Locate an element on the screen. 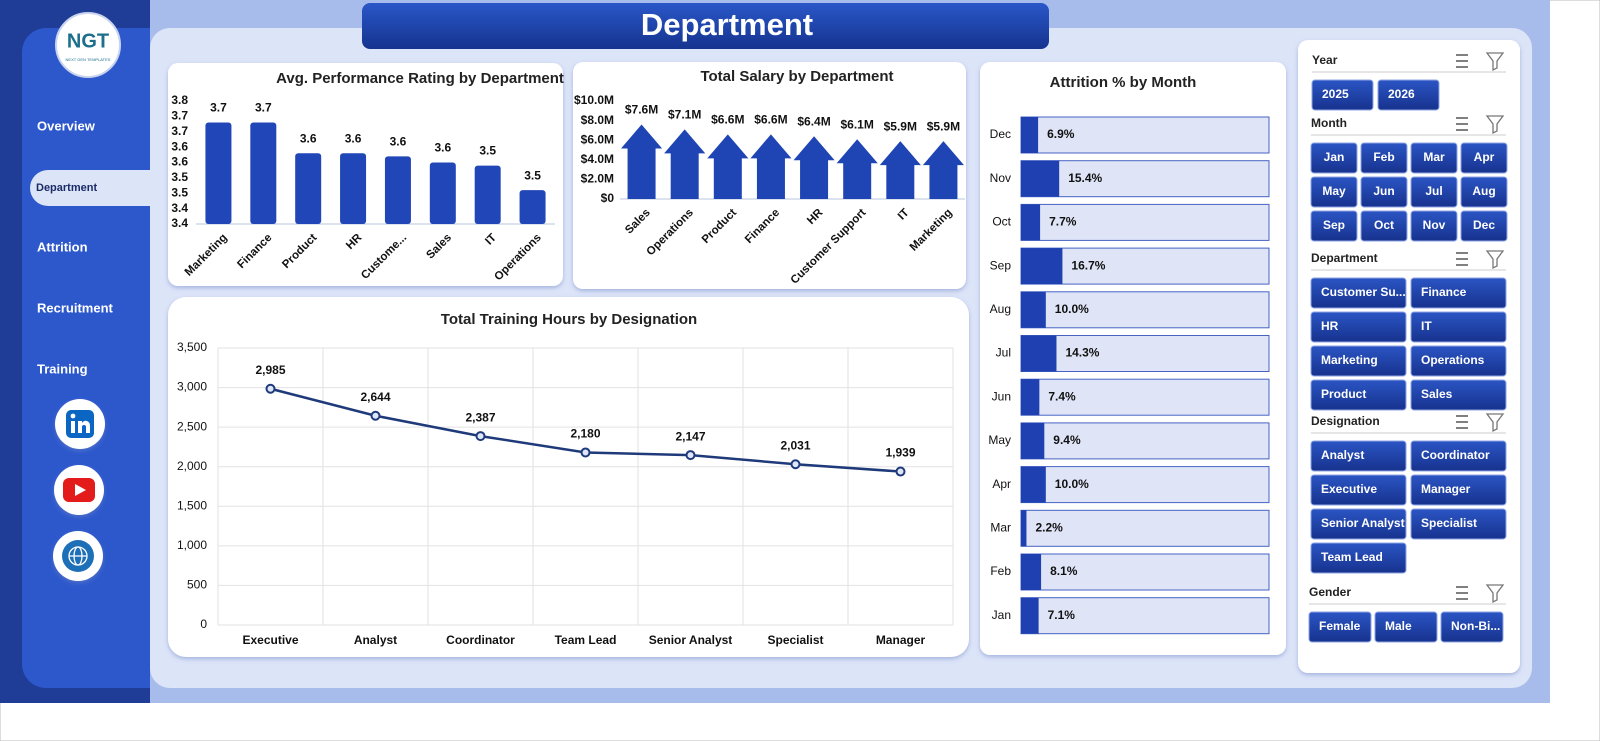  slicer-item: Aug is located at coordinates (1483, 191).